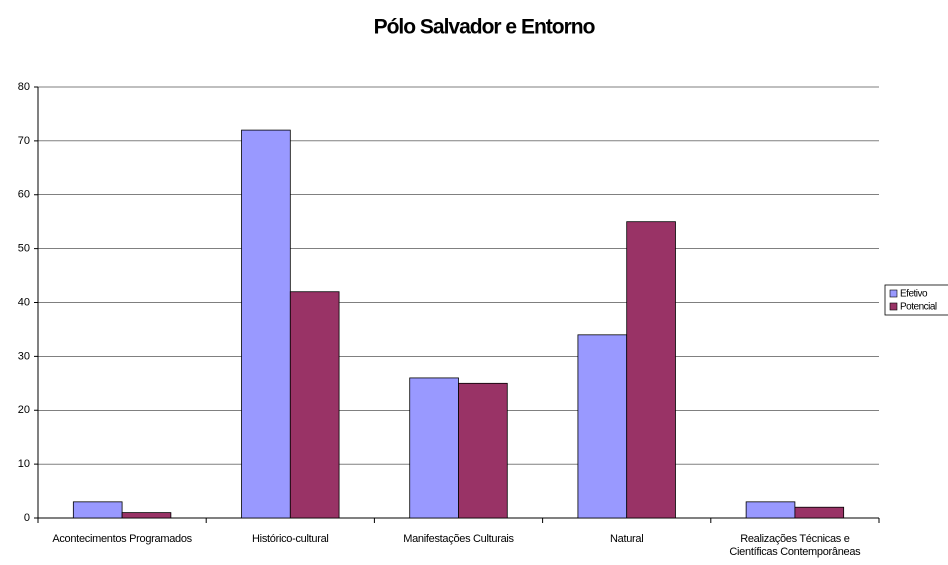 This screenshot has width=948, height=565. I want to click on chart-title: Pólo Salvador e Entorno, so click(484, 27).